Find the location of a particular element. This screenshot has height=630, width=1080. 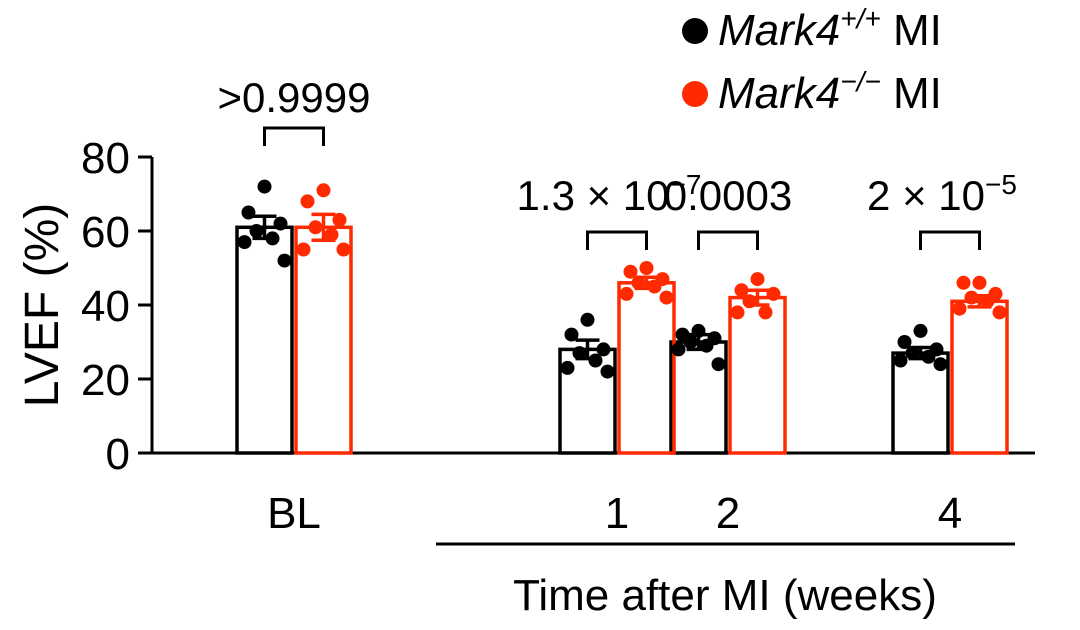

p-value-label: 2 × 10⁻⁵ is located at coordinates (942, 194).